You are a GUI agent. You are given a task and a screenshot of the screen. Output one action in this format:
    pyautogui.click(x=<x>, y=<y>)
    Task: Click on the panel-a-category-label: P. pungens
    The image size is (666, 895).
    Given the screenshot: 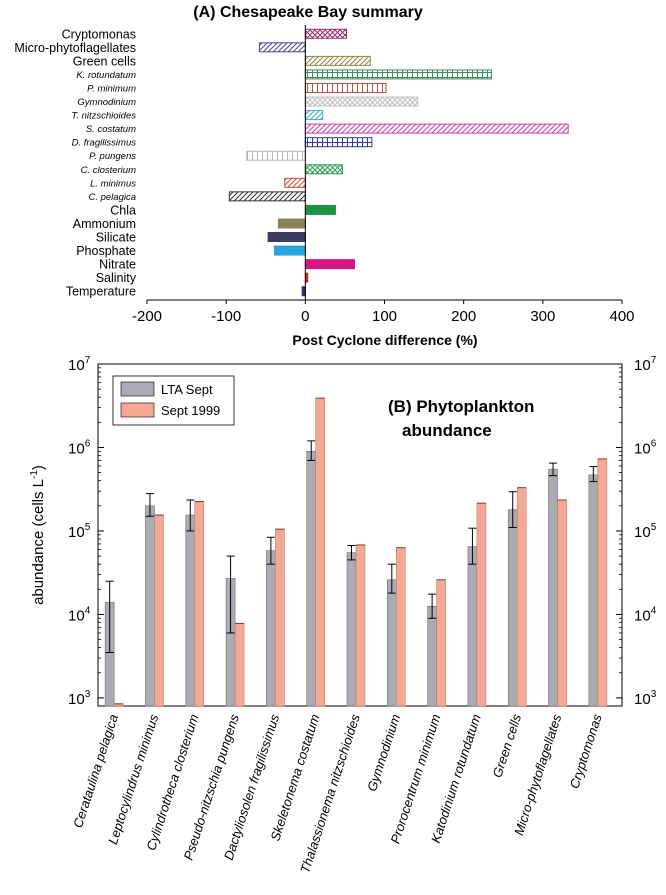 What is the action you would take?
    pyautogui.click(x=112, y=156)
    